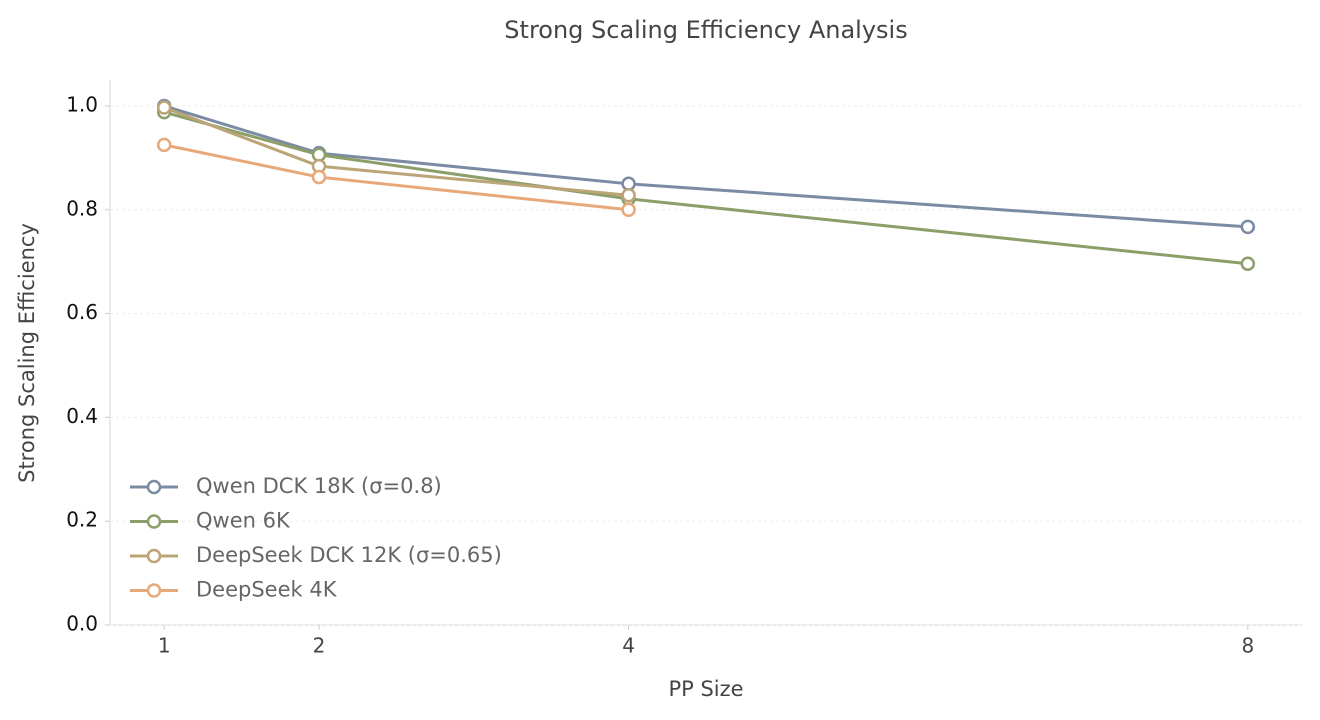  I want to click on y-tick-label: 0.4, so click(82, 416).